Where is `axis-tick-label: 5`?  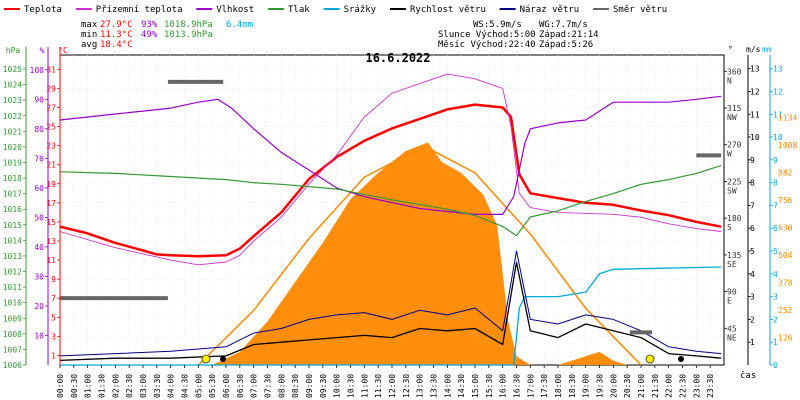 axis-tick-label: 5 is located at coordinates (53, 317).